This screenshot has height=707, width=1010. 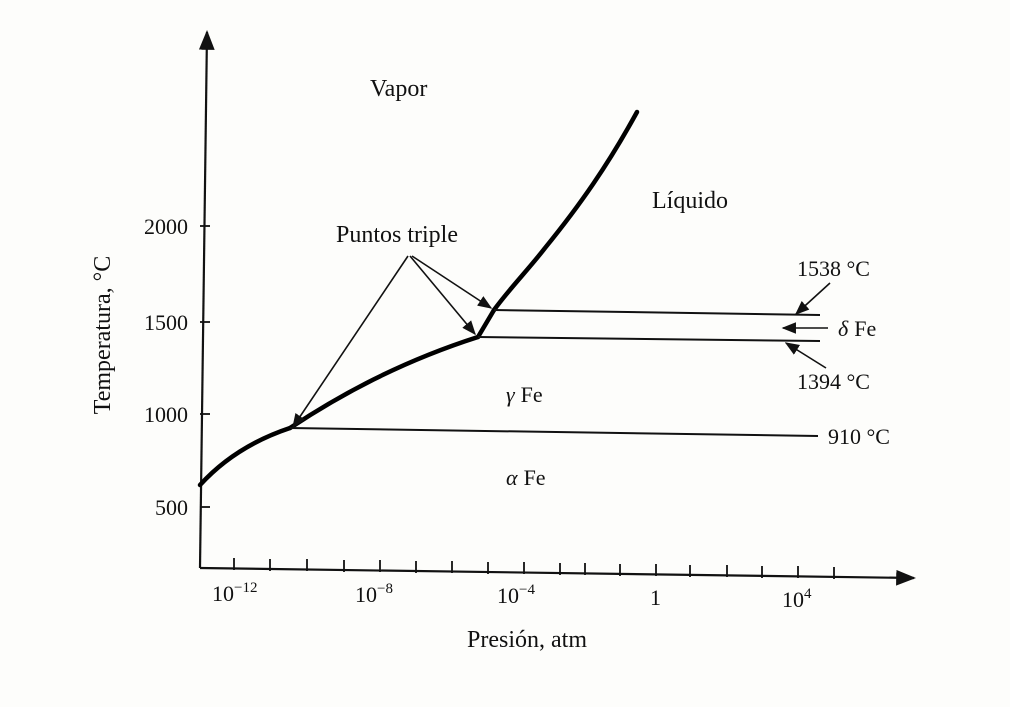 What do you see at coordinates (833, 381) in the screenshot?
I see `label-1394C: 1394 °C` at bounding box center [833, 381].